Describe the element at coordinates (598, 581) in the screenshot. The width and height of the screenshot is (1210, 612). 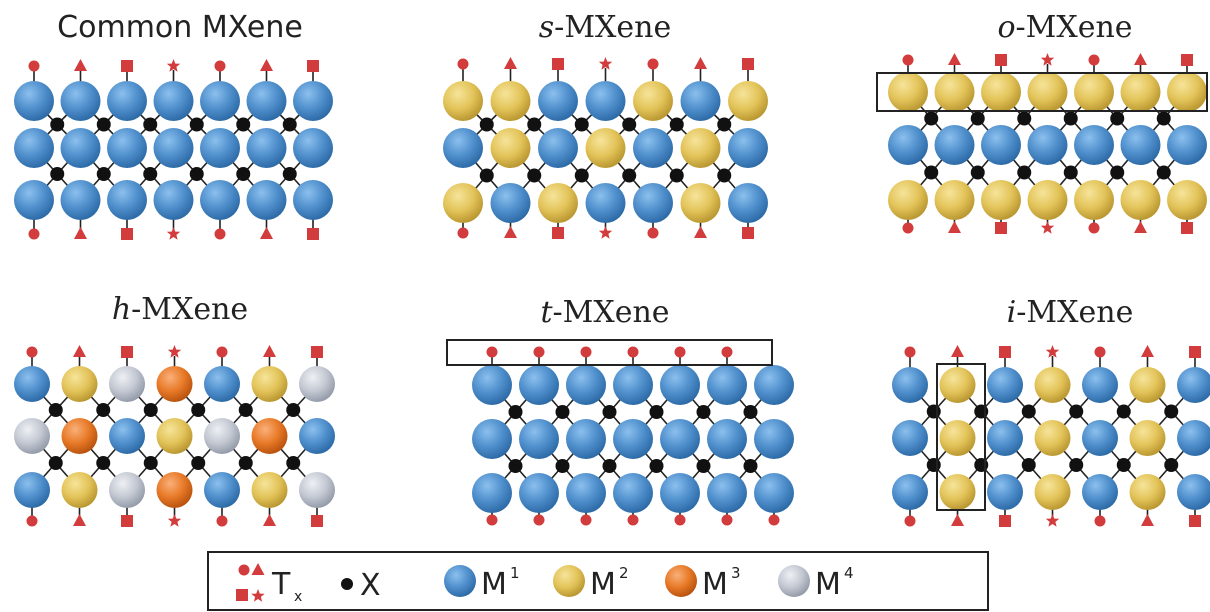
I see `legend-box` at that location.